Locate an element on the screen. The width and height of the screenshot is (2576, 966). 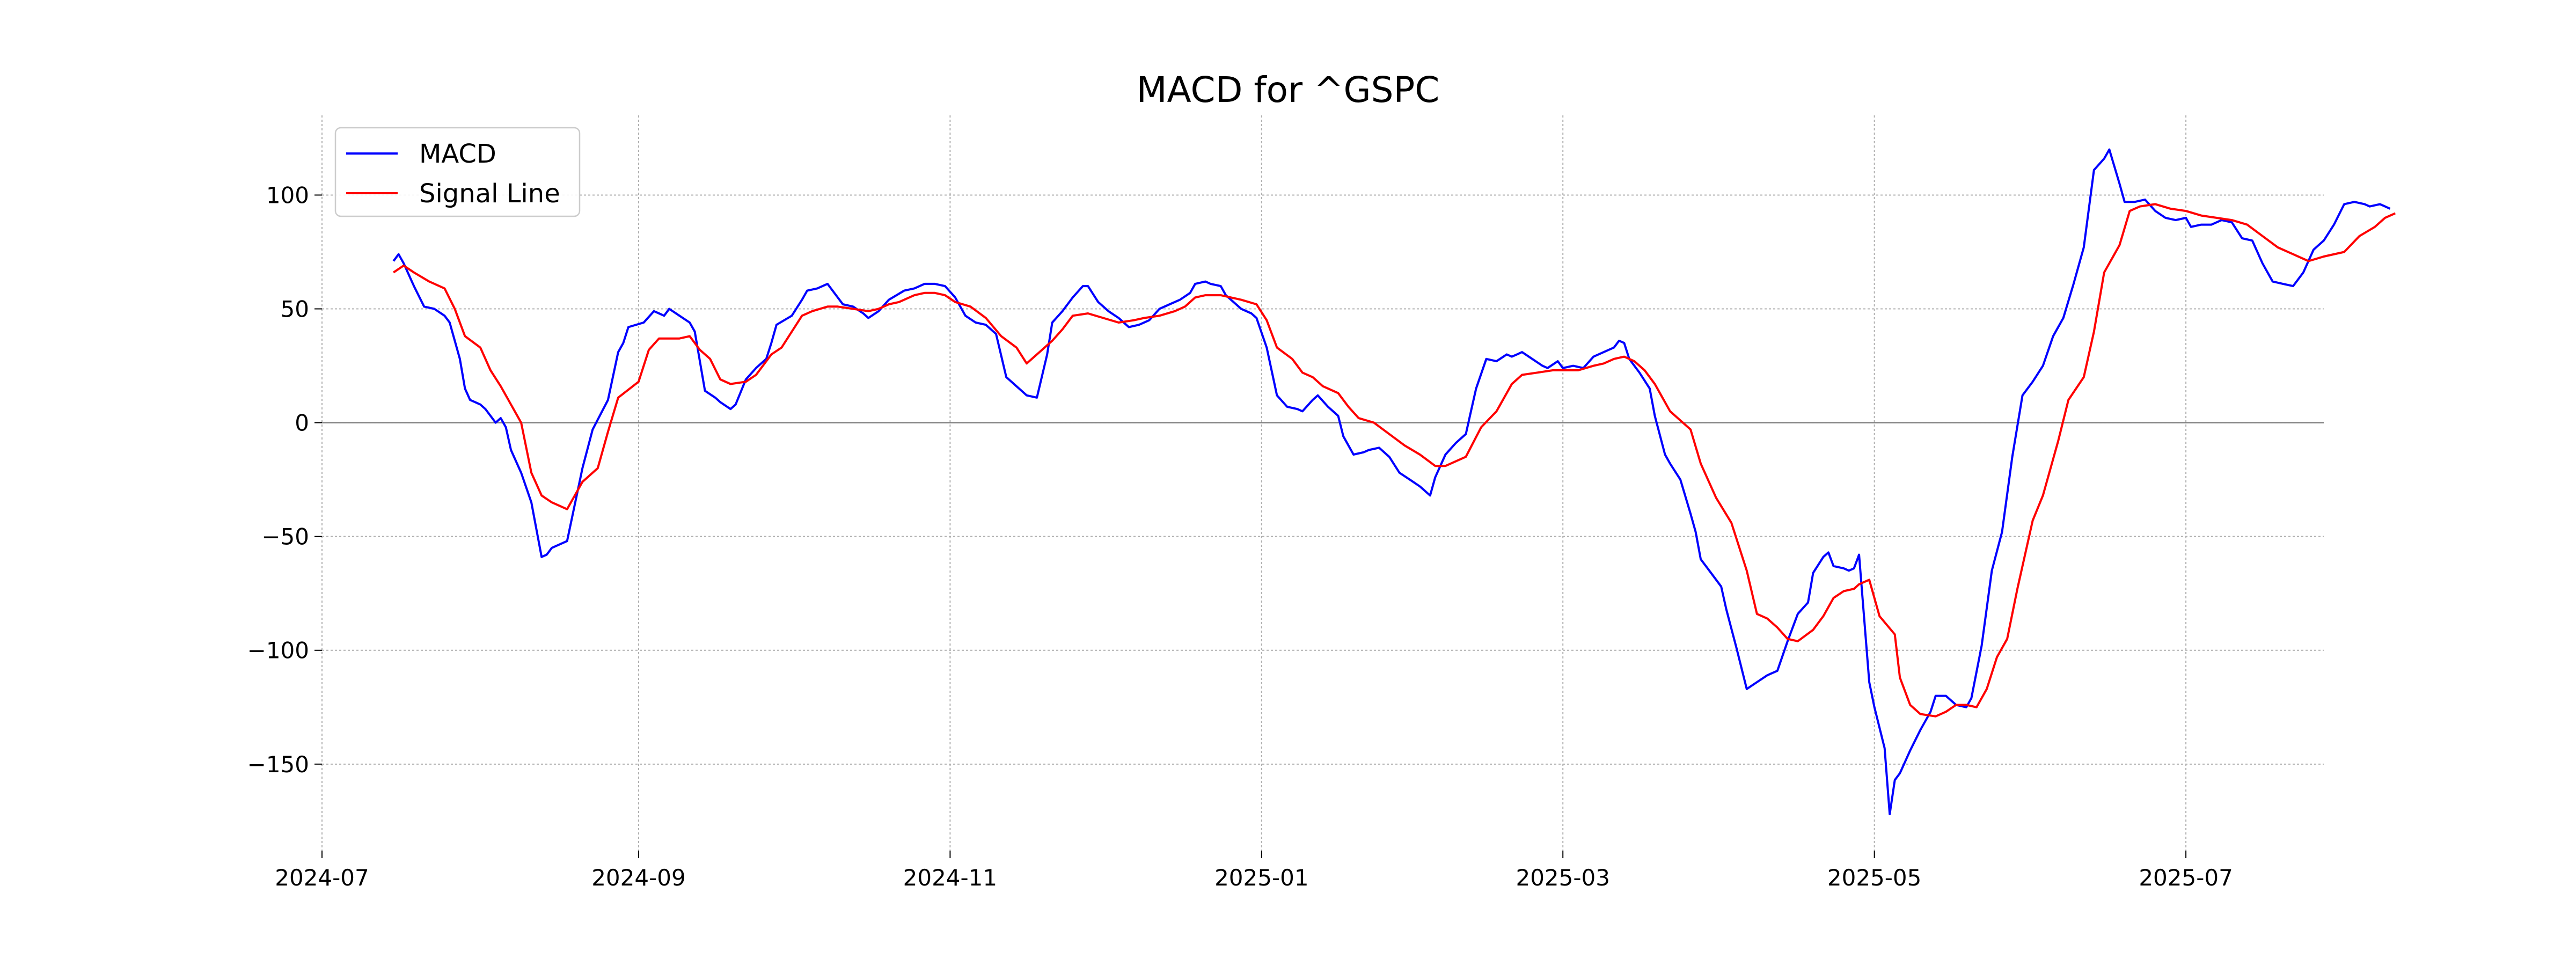
chart-title: MACD for ^GSPC is located at coordinates (1288, 90).